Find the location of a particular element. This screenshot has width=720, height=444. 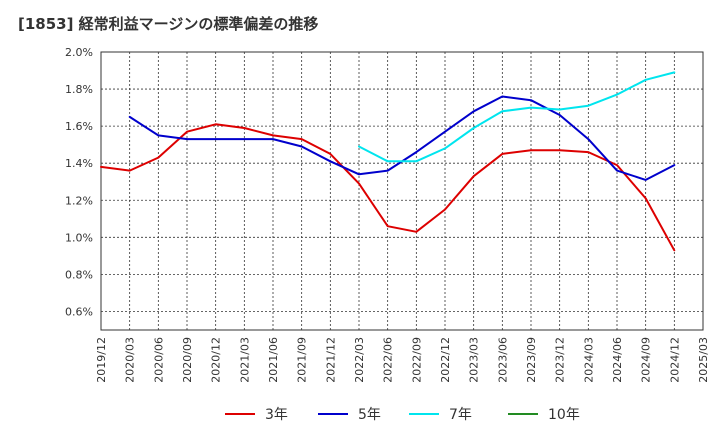

x-tick-label: 2020/03 is located at coordinates (130, 360).